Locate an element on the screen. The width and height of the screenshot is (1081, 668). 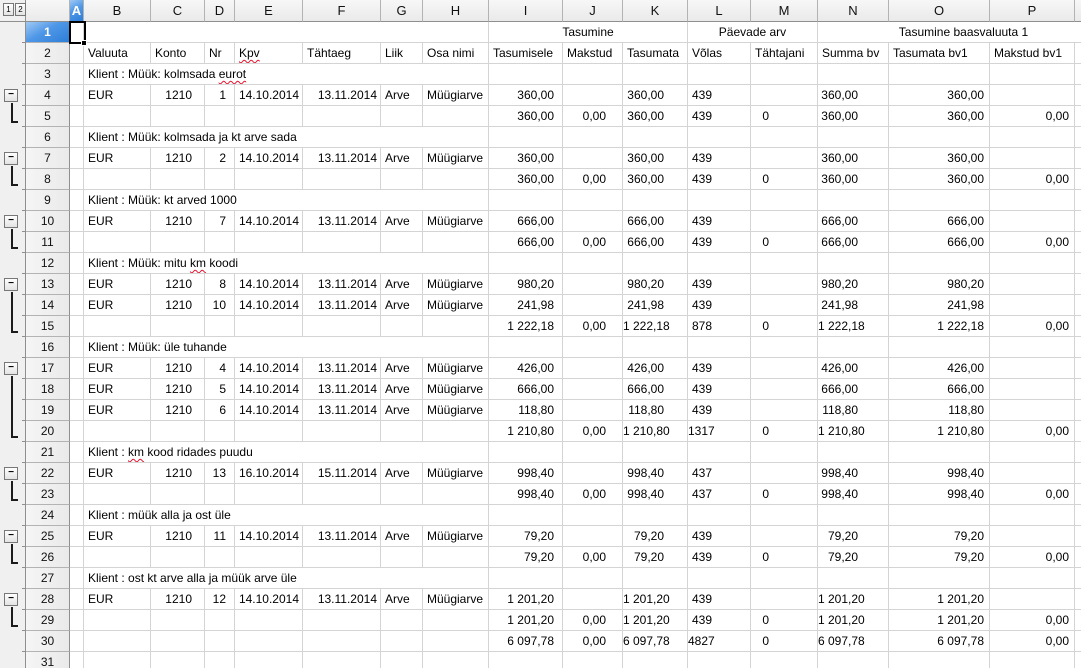
cell-L27 is located at coordinates (719, 578).